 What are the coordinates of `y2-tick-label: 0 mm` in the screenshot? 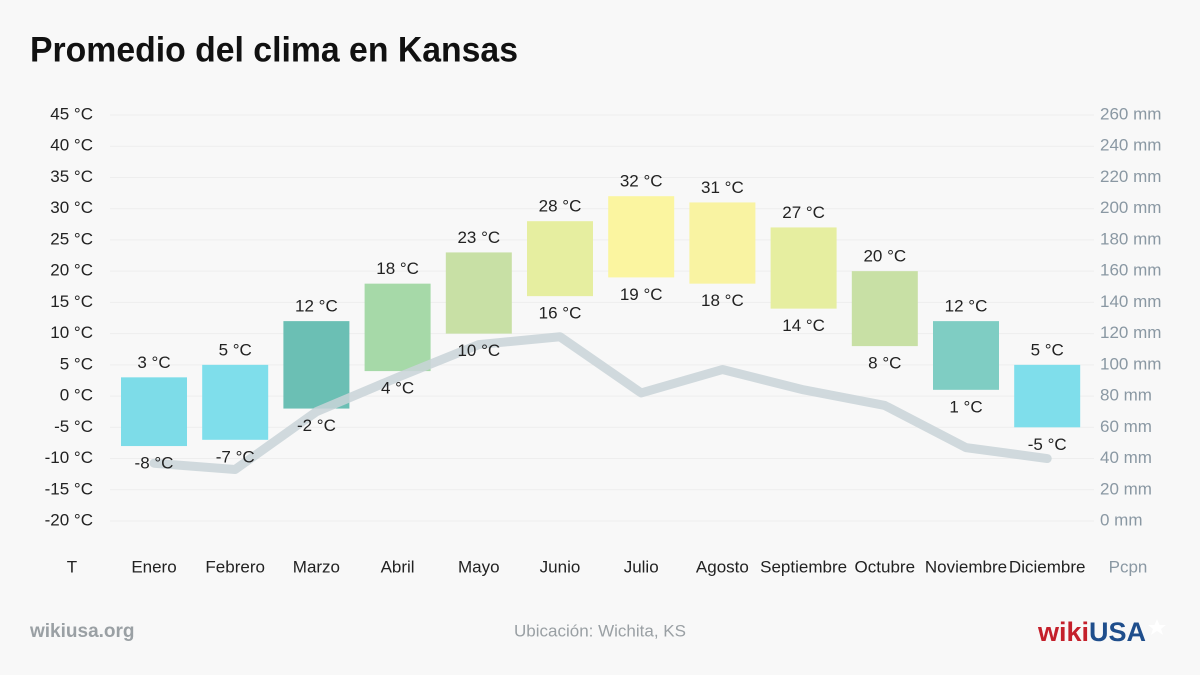 It's located at (1121, 519).